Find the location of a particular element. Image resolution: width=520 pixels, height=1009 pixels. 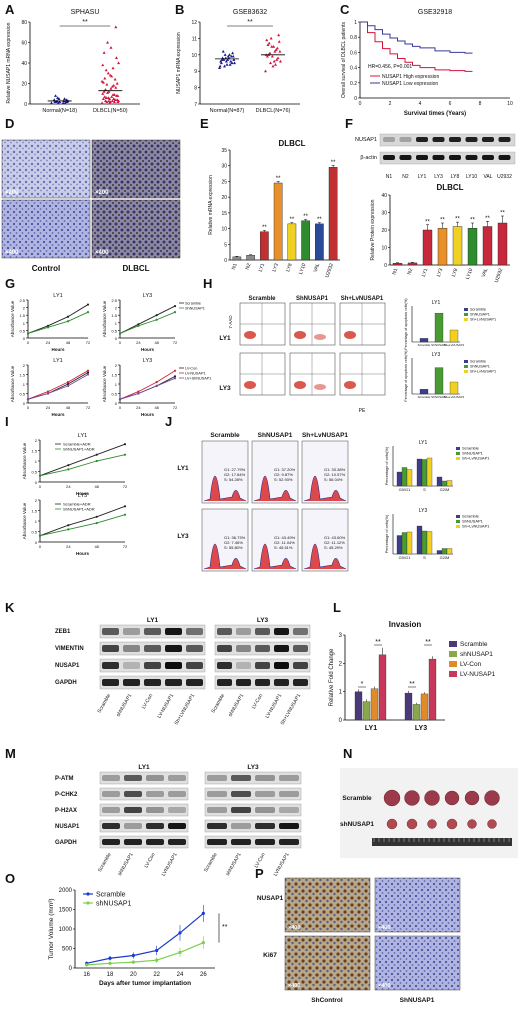

panel-letter-H: H is located at coordinates (207, 283).